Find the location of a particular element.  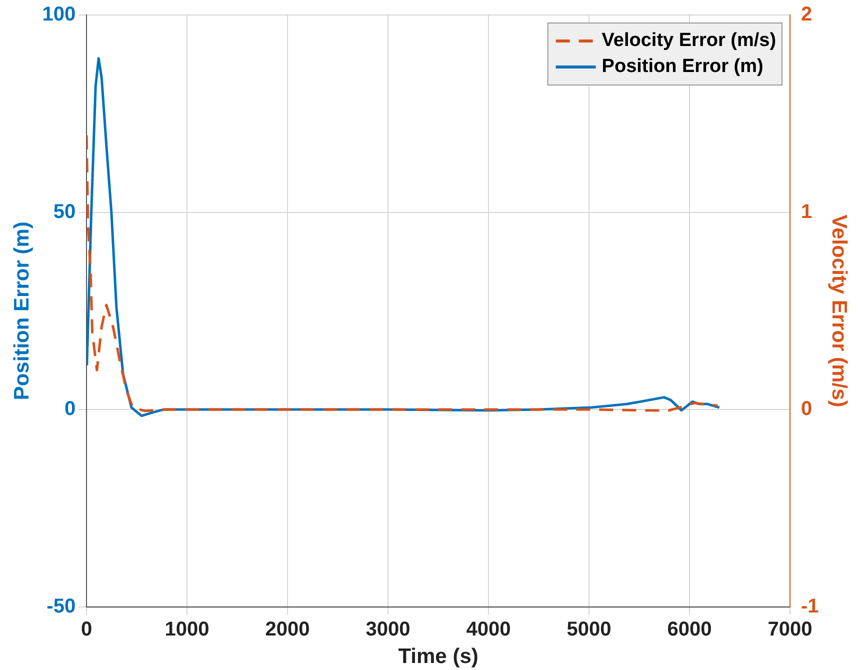

legend-label: Velocity Error (m/s) is located at coordinates (689, 41).